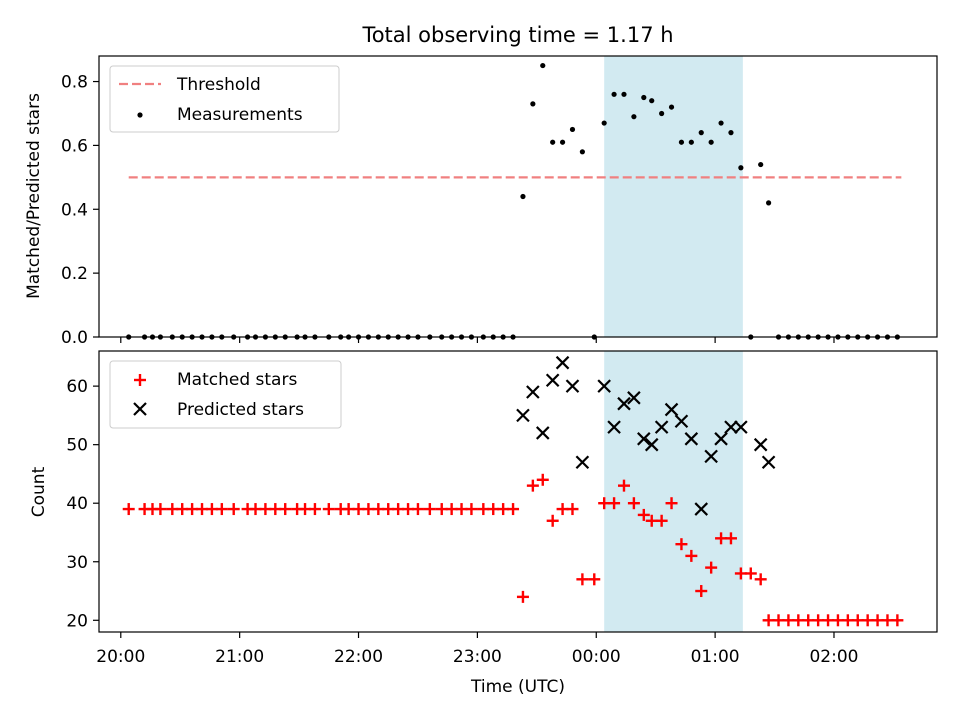  What do you see at coordinates (358, 657) in the screenshot?
I see `x-tick-label: 22:00` at bounding box center [358, 657].